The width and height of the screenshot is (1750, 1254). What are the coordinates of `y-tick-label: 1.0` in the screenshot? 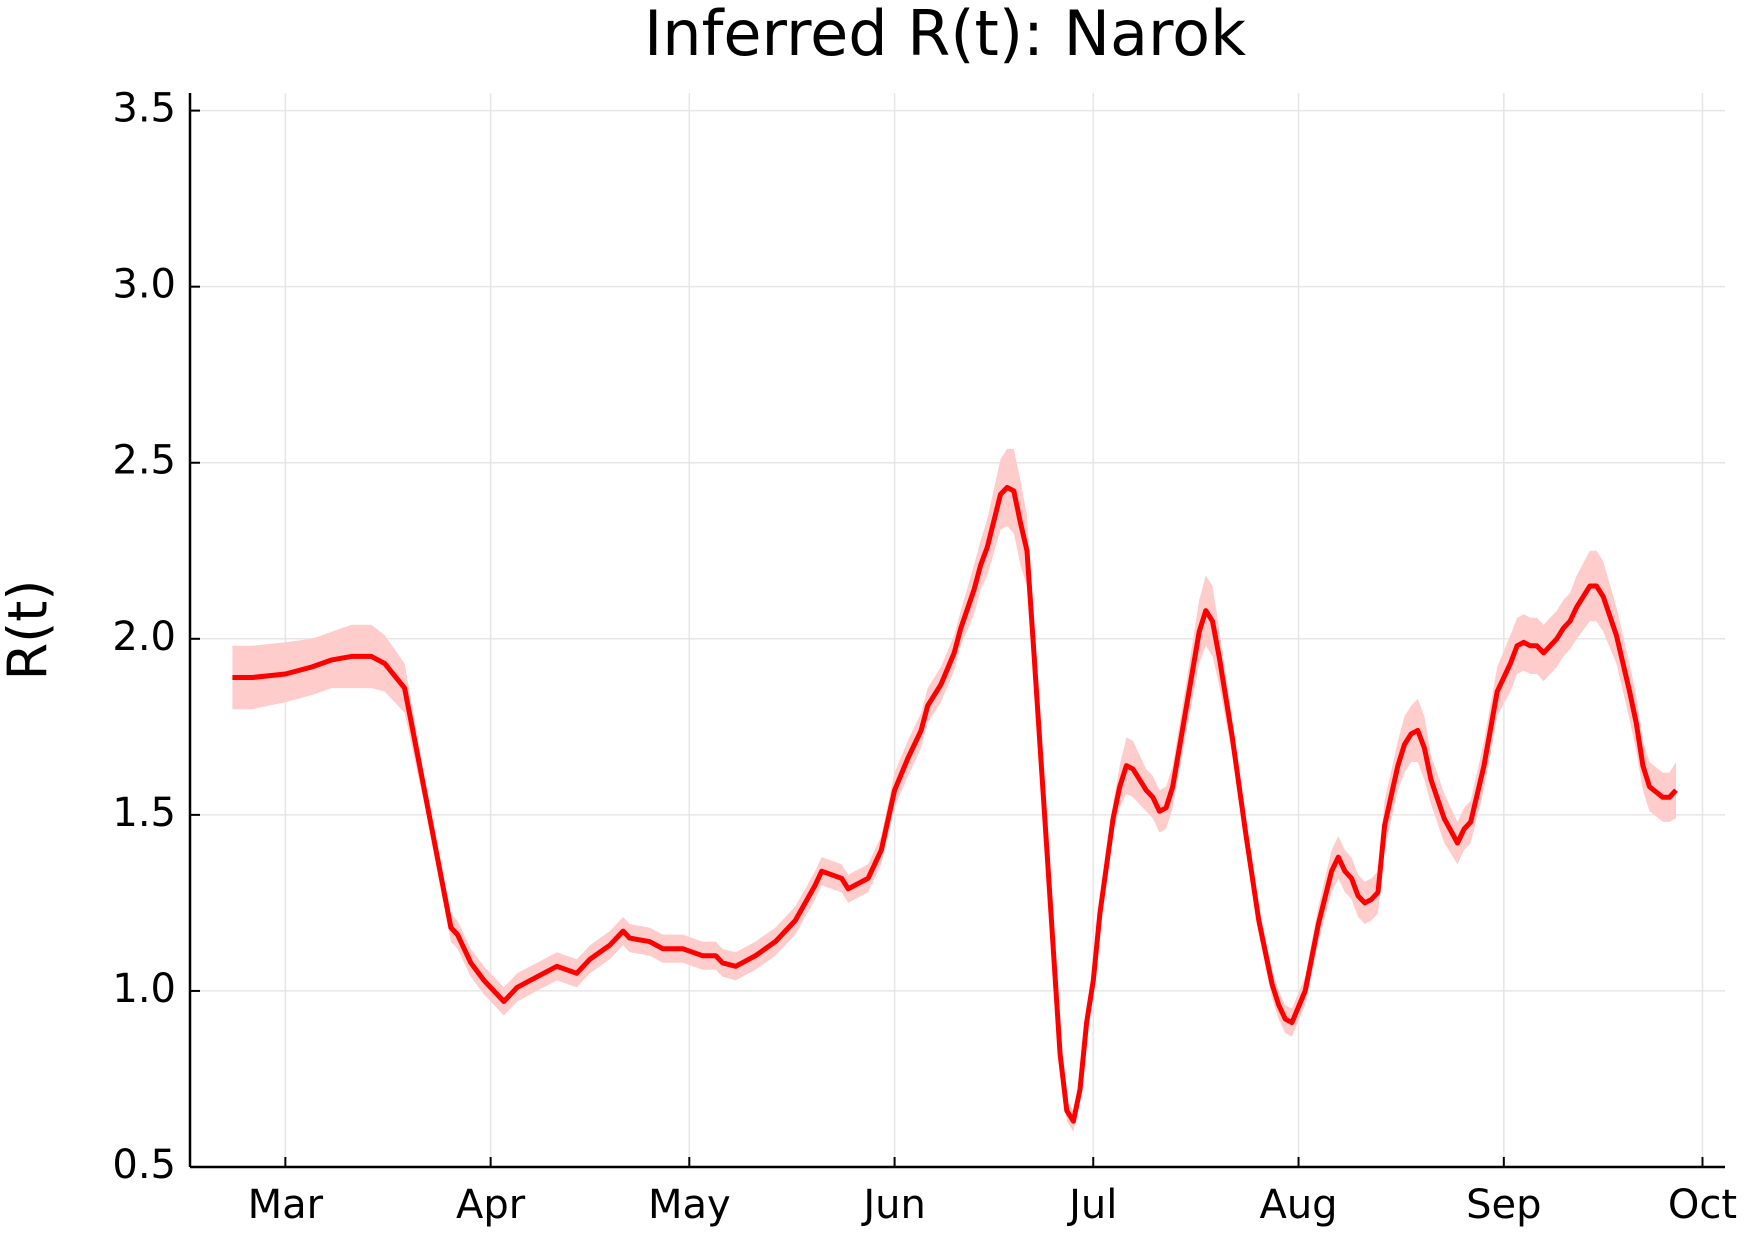 It's located at (144, 989).